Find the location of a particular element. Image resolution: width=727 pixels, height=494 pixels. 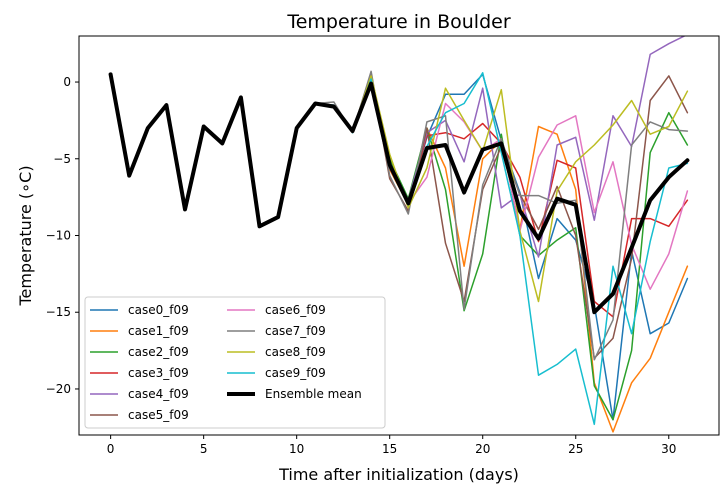

legend-box is located at coordinates (235, 362).